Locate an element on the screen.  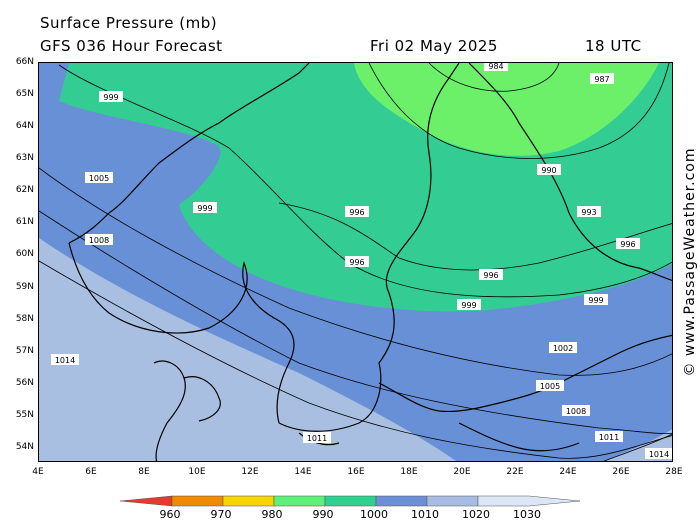
lat-label-63n: 63N is located at coordinates (24, 158).